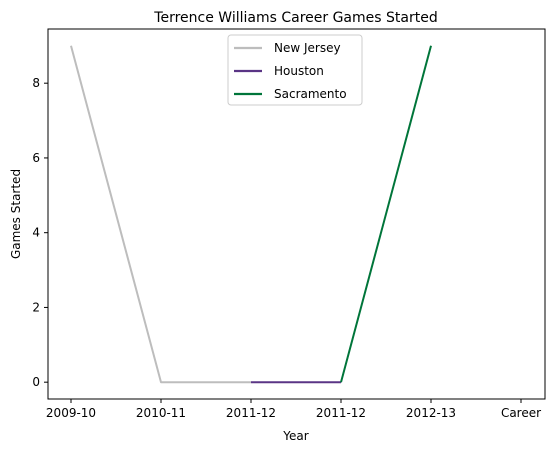 The image size is (557, 453). I want to click on chart-title: Terrence Williams Career Games Started, so click(295, 18).